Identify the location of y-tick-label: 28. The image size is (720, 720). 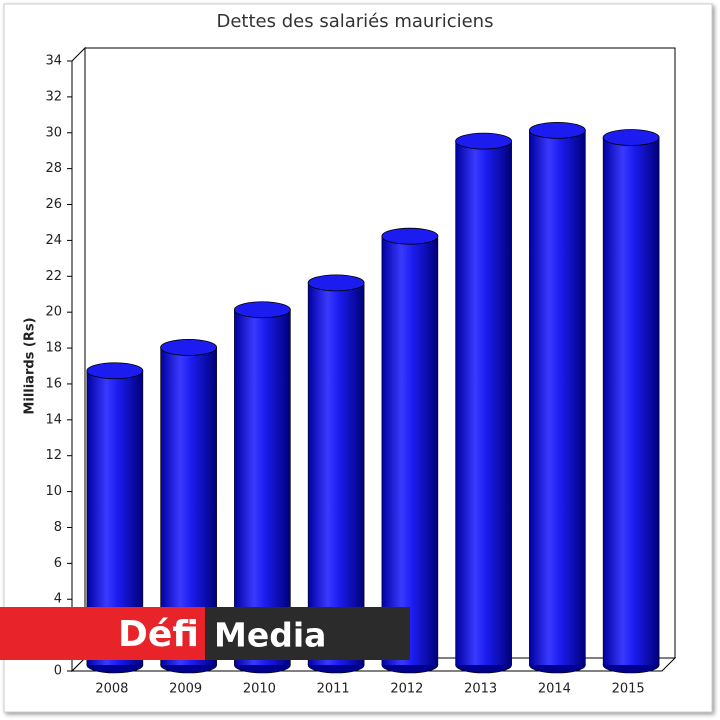
(53, 168).